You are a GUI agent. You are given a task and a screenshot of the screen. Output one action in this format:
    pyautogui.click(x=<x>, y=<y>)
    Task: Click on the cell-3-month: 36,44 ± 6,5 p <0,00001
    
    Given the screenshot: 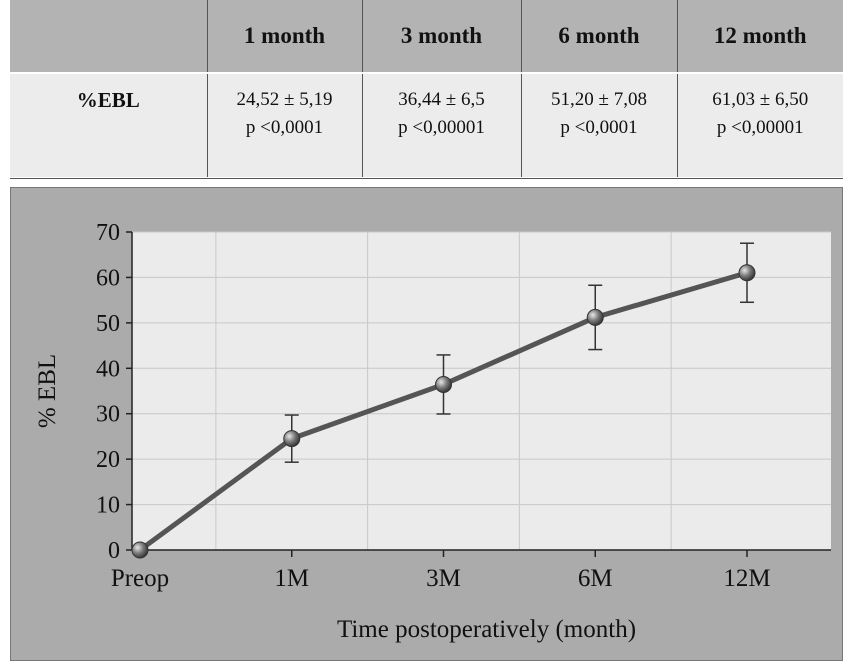 What is the action you would take?
    pyautogui.click(x=441, y=125)
    